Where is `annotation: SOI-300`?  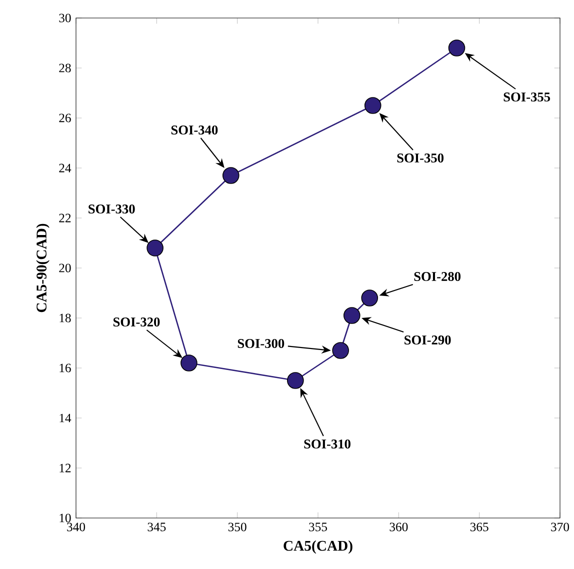 annotation: SOI-300 is located at coordinates (261, 343).